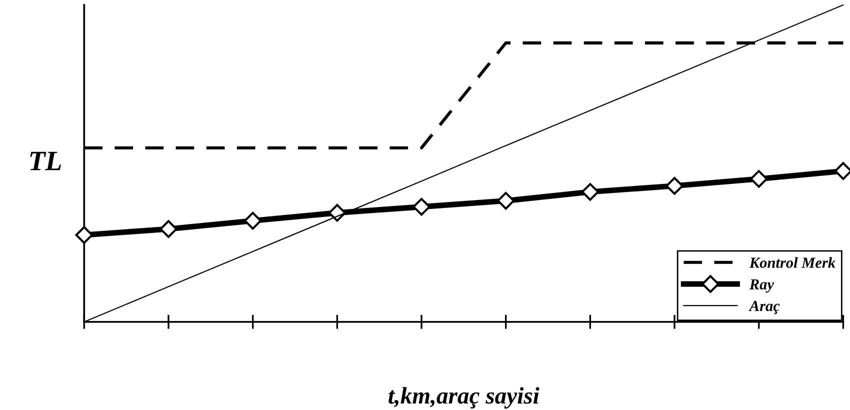  Describe the element at coordinates (464, 398) in the screenshot. I see `x-axis-title: t,km,araç sayisi` at that location.